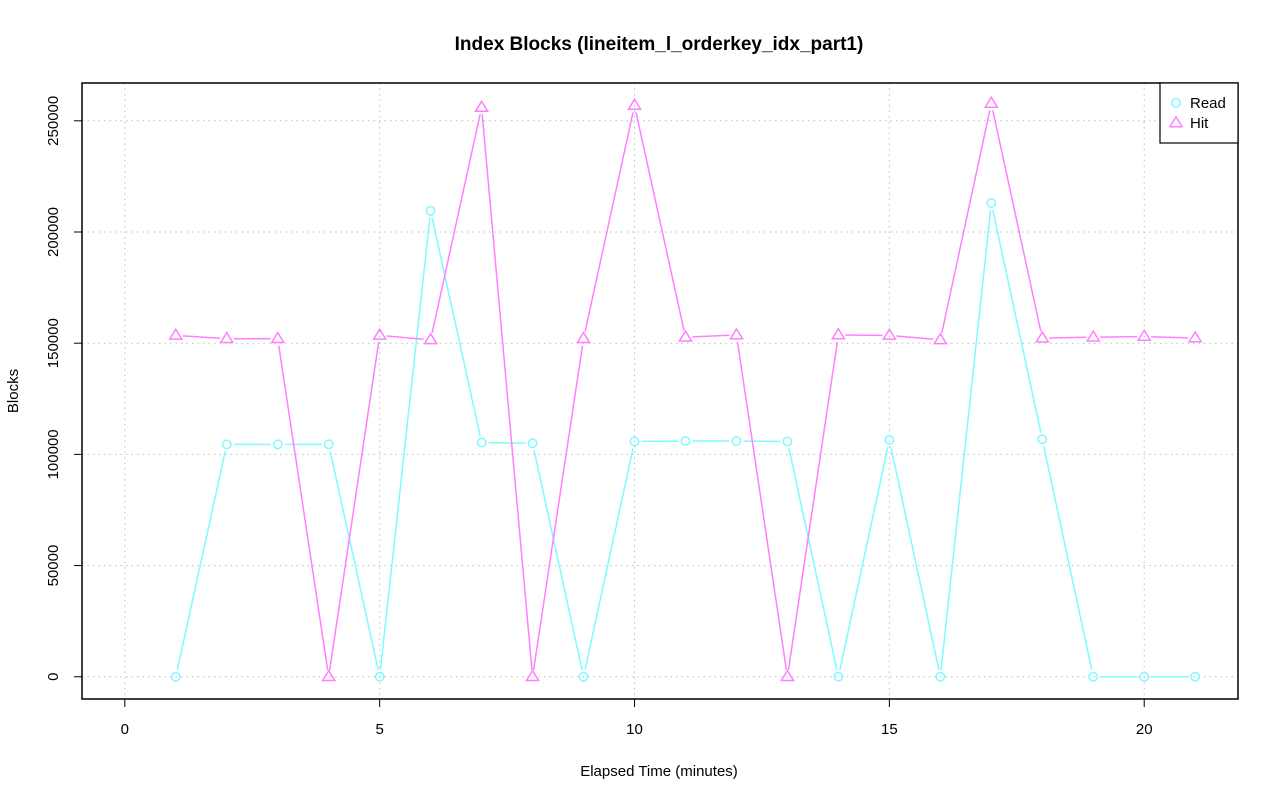 This screenshot has height=801, width=1280. What do you see at coordinates (53, 232) in the screenshot?
I see `y-tick-label: 200000` at bounding box center [53, 232].